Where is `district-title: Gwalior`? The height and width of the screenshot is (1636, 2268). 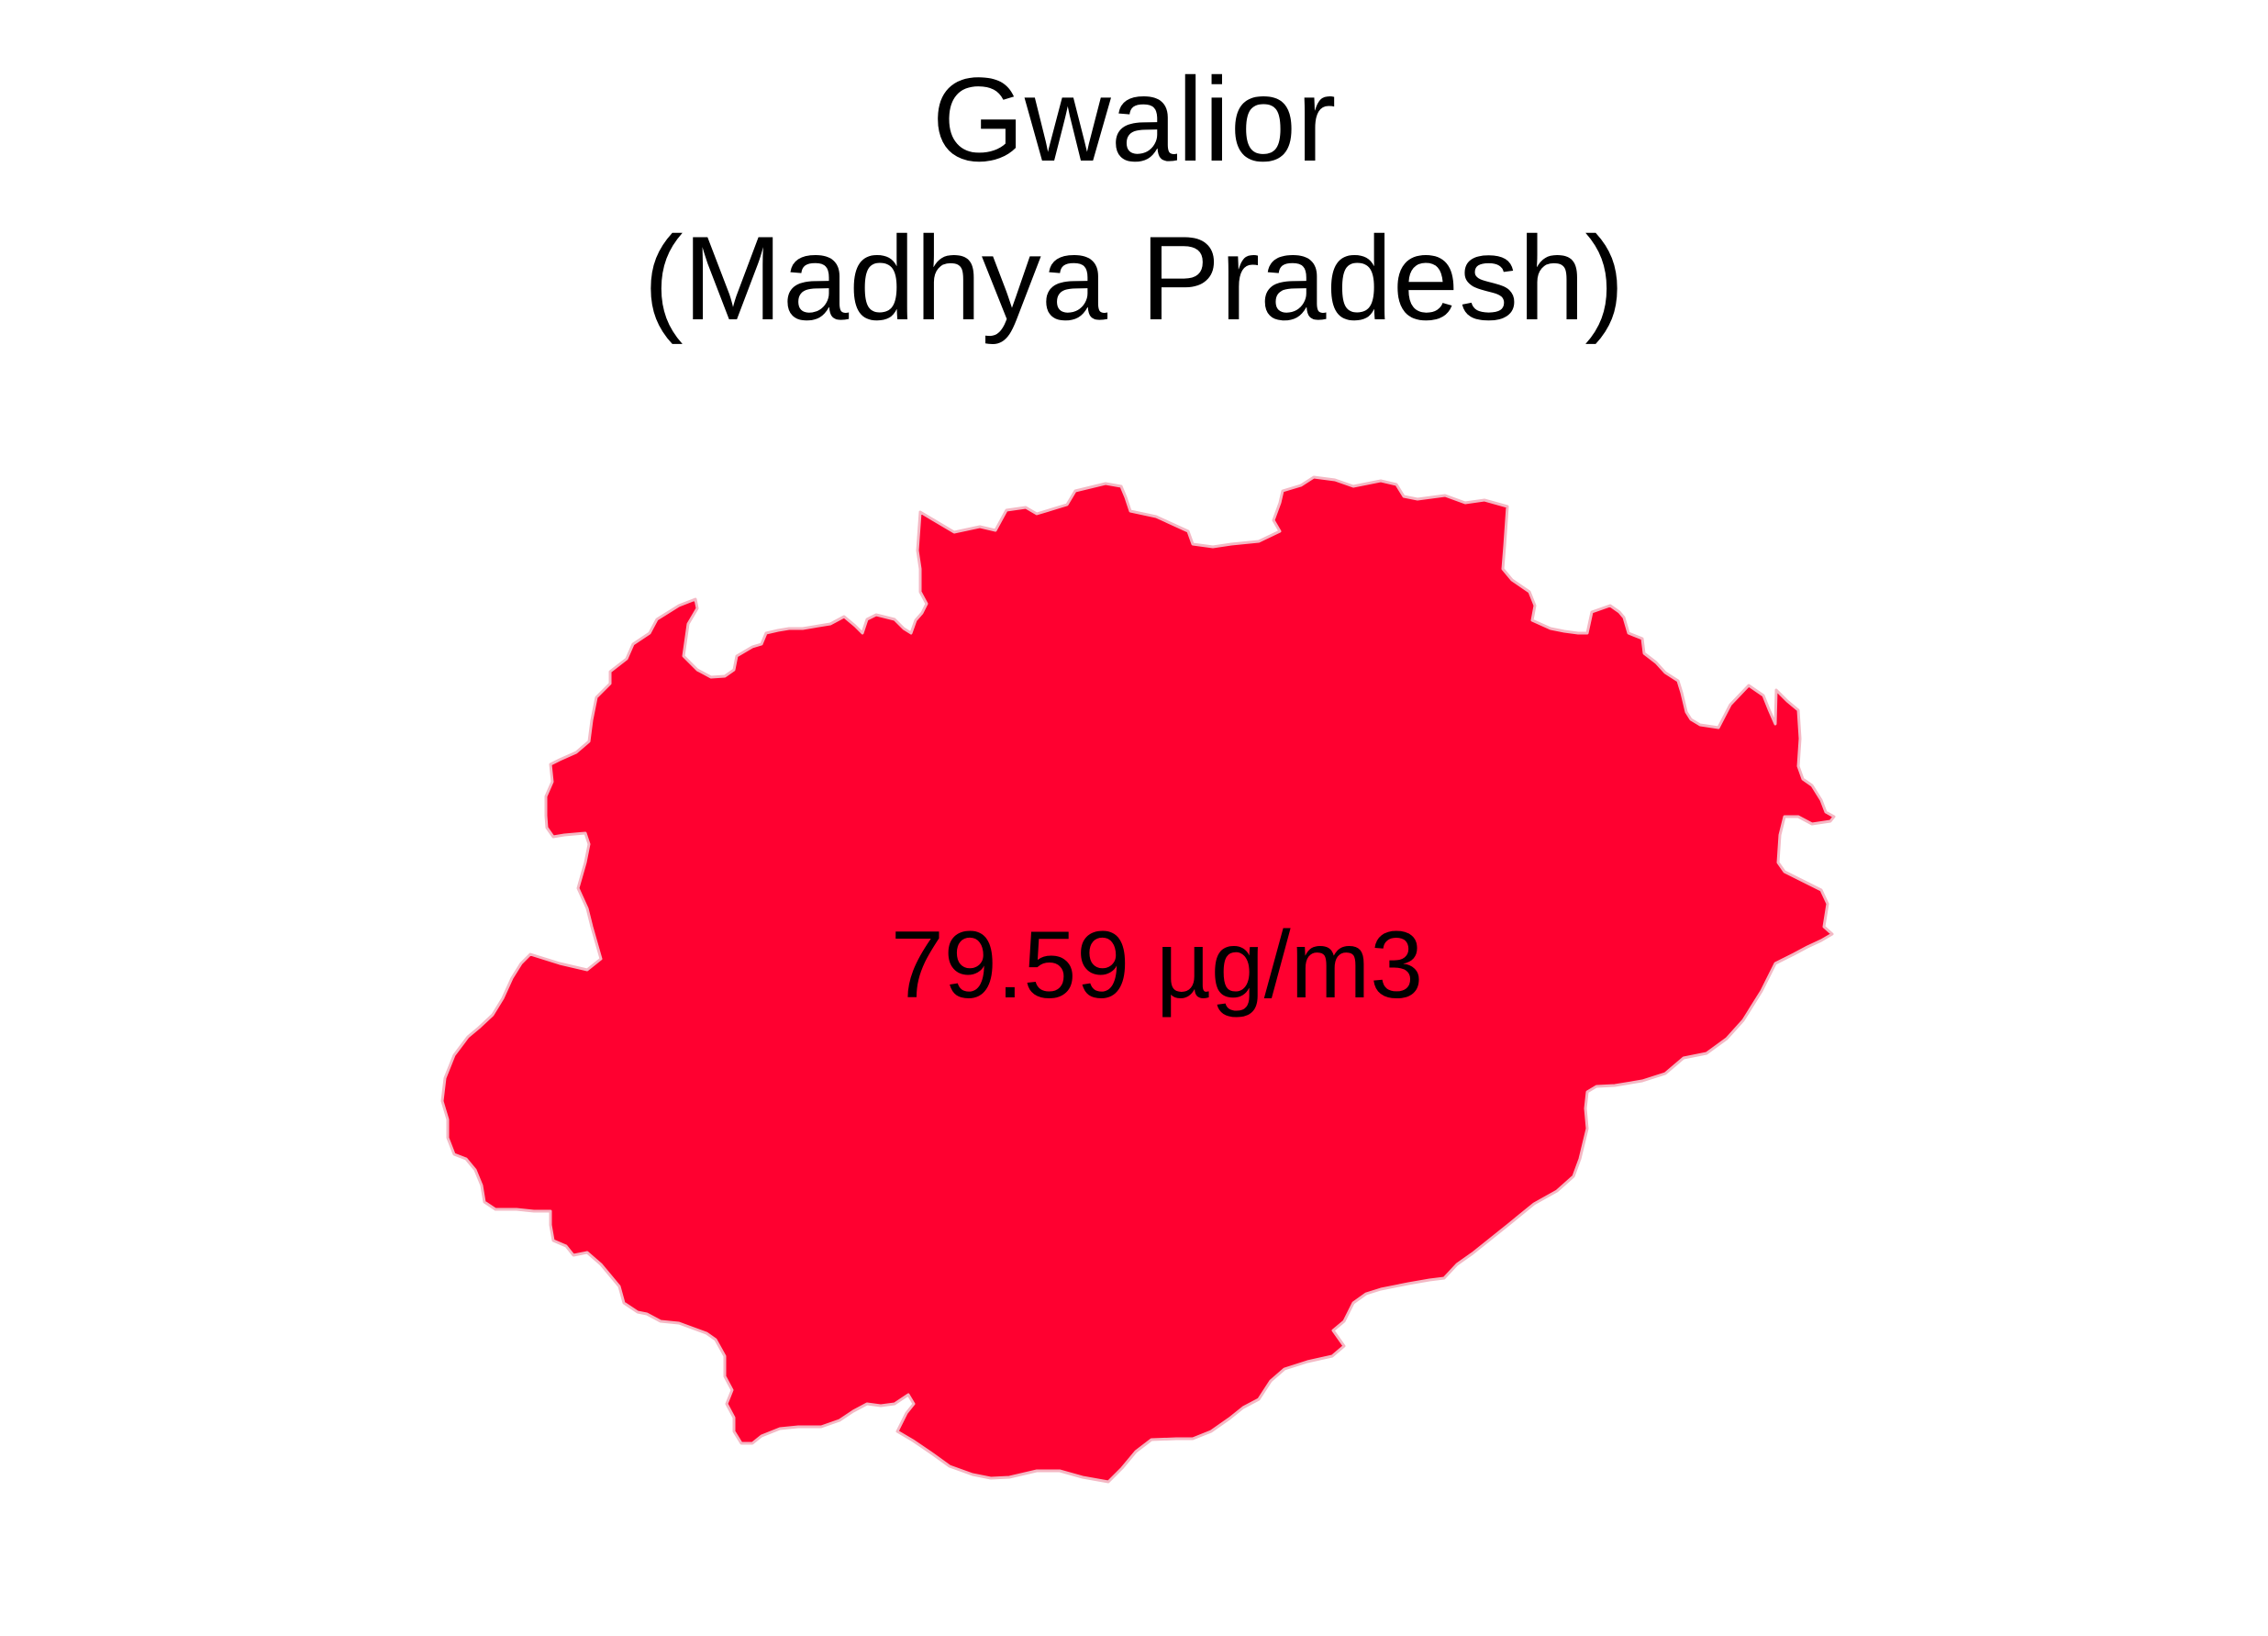
district-title: Gwalior is located at coordinates (1134, 119).